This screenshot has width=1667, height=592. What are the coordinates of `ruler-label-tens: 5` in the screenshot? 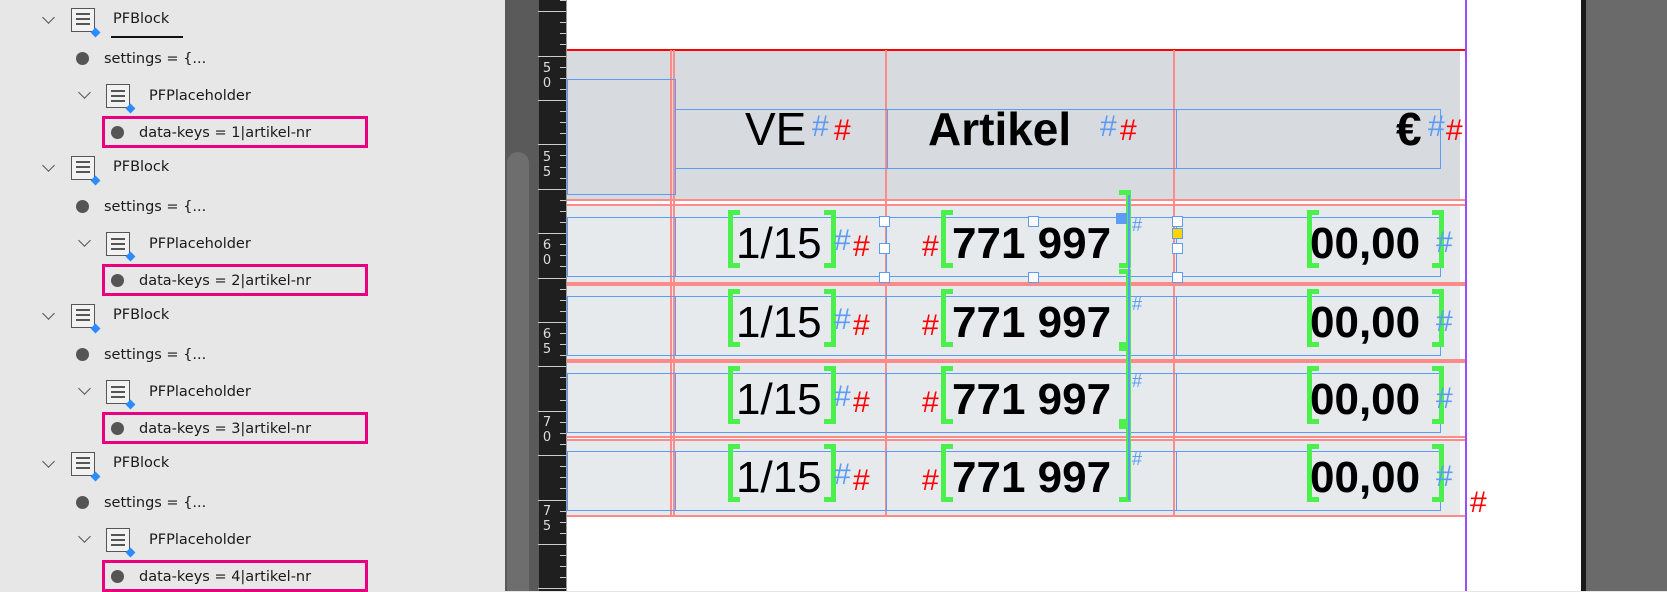 It's located at (547, 68).